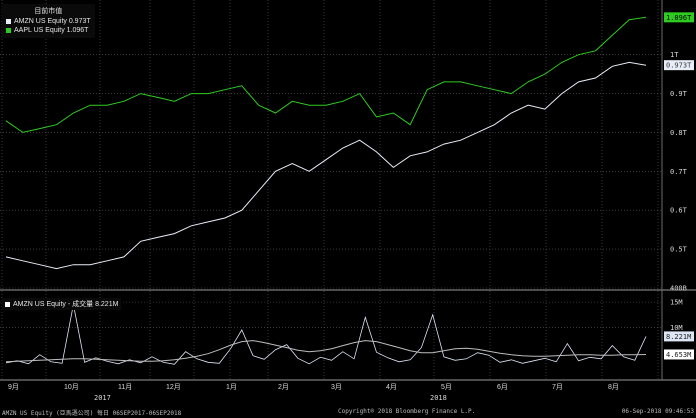 This screenshot has height=418, width=696. I want to click on volume-average-line, so click(326, 351).